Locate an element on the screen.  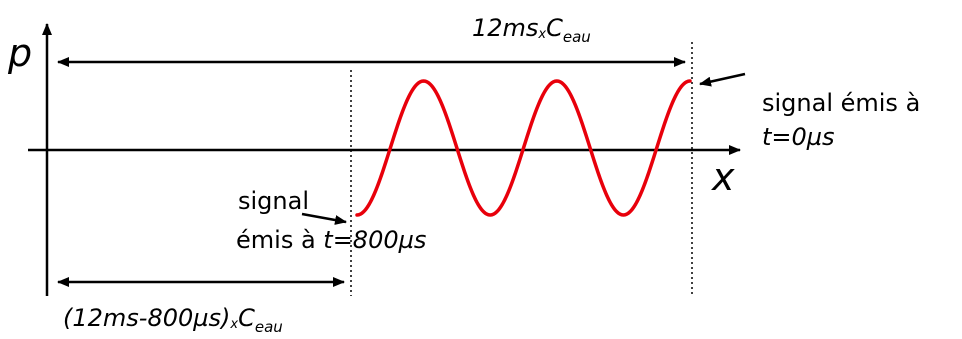
left-note-line1: signal is located at coordinates (273, 201).